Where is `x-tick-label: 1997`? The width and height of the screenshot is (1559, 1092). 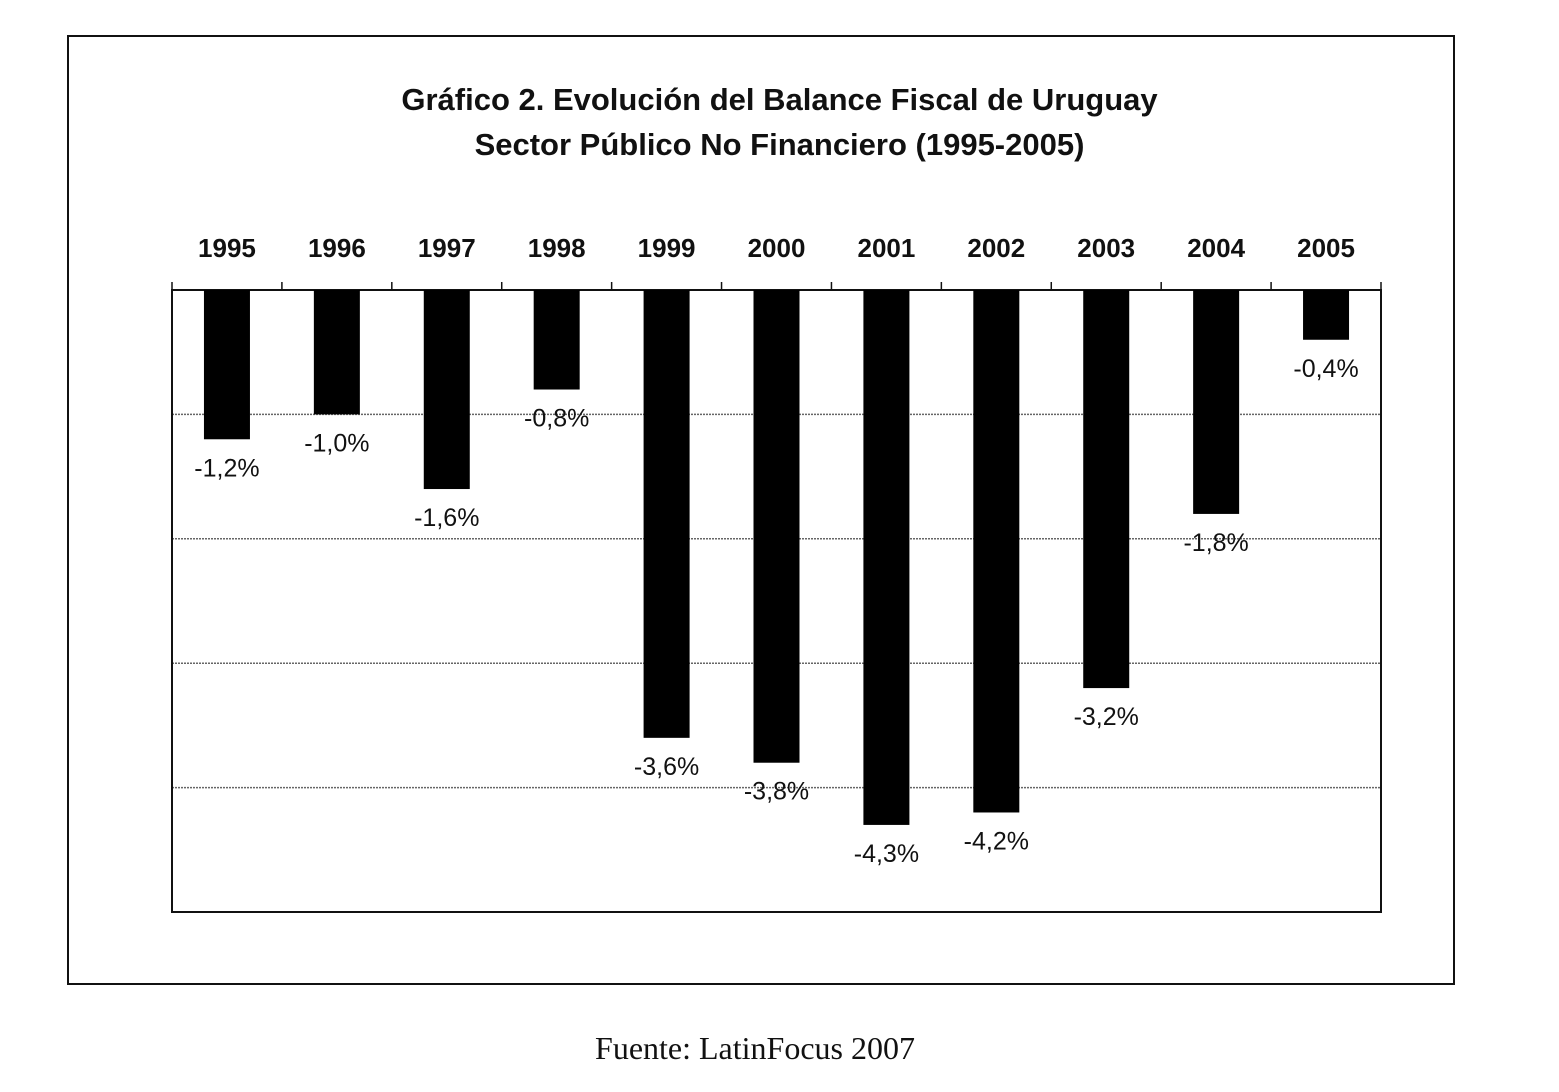 x-tick-label: 1997 is located at coordinates (447, 248).